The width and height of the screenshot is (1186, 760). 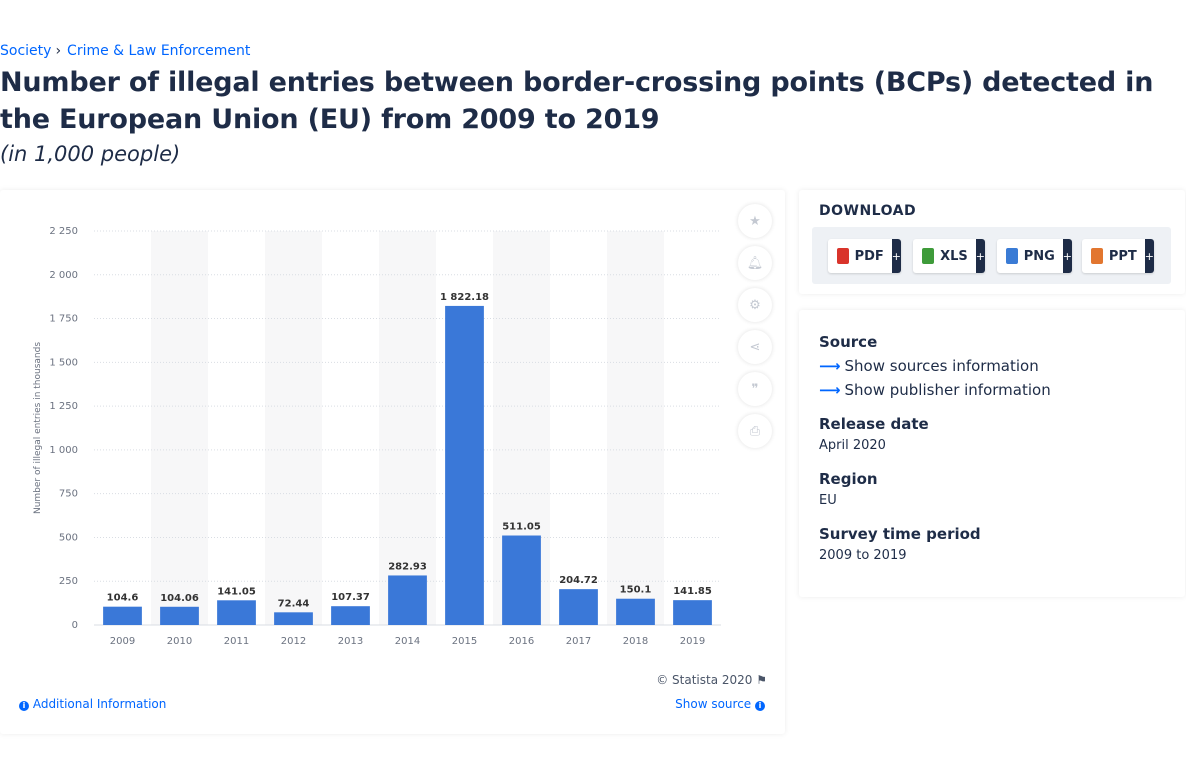 What do you see at coordinates (99, 704) in the screenshot?
I see `additional-info-label: Additional Information` at bounding box center [99, 704].